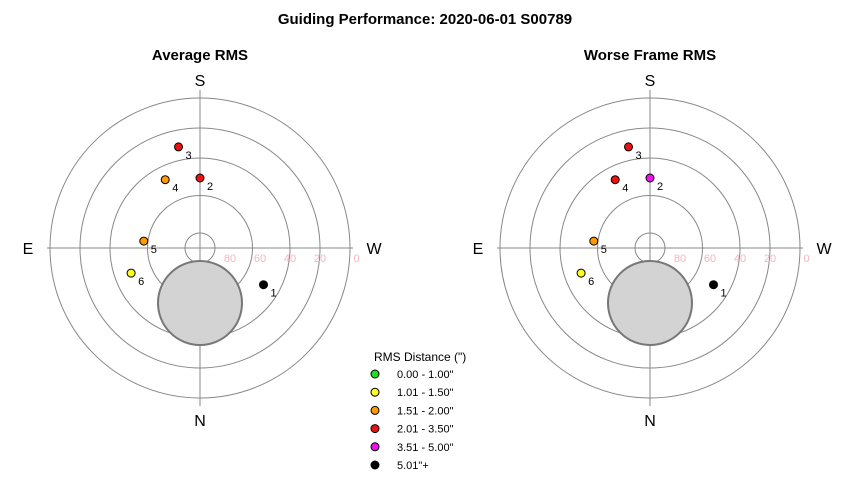 This screenshot has width=850, height=480. I want to click on legend-item: 1.01 - 1.50", so click(412, 393).